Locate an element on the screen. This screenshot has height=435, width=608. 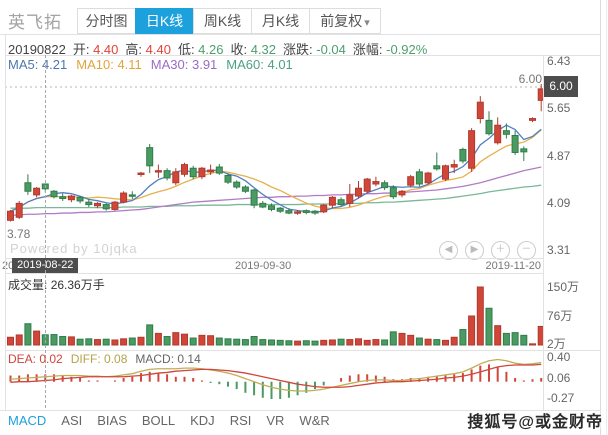
prev-icon: ◀ is located at coordinates (448, 249).